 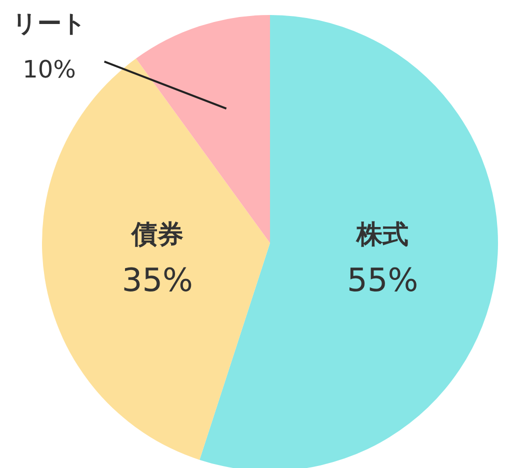 I want to click on data-label: 10%, so click(x=49, y=70).